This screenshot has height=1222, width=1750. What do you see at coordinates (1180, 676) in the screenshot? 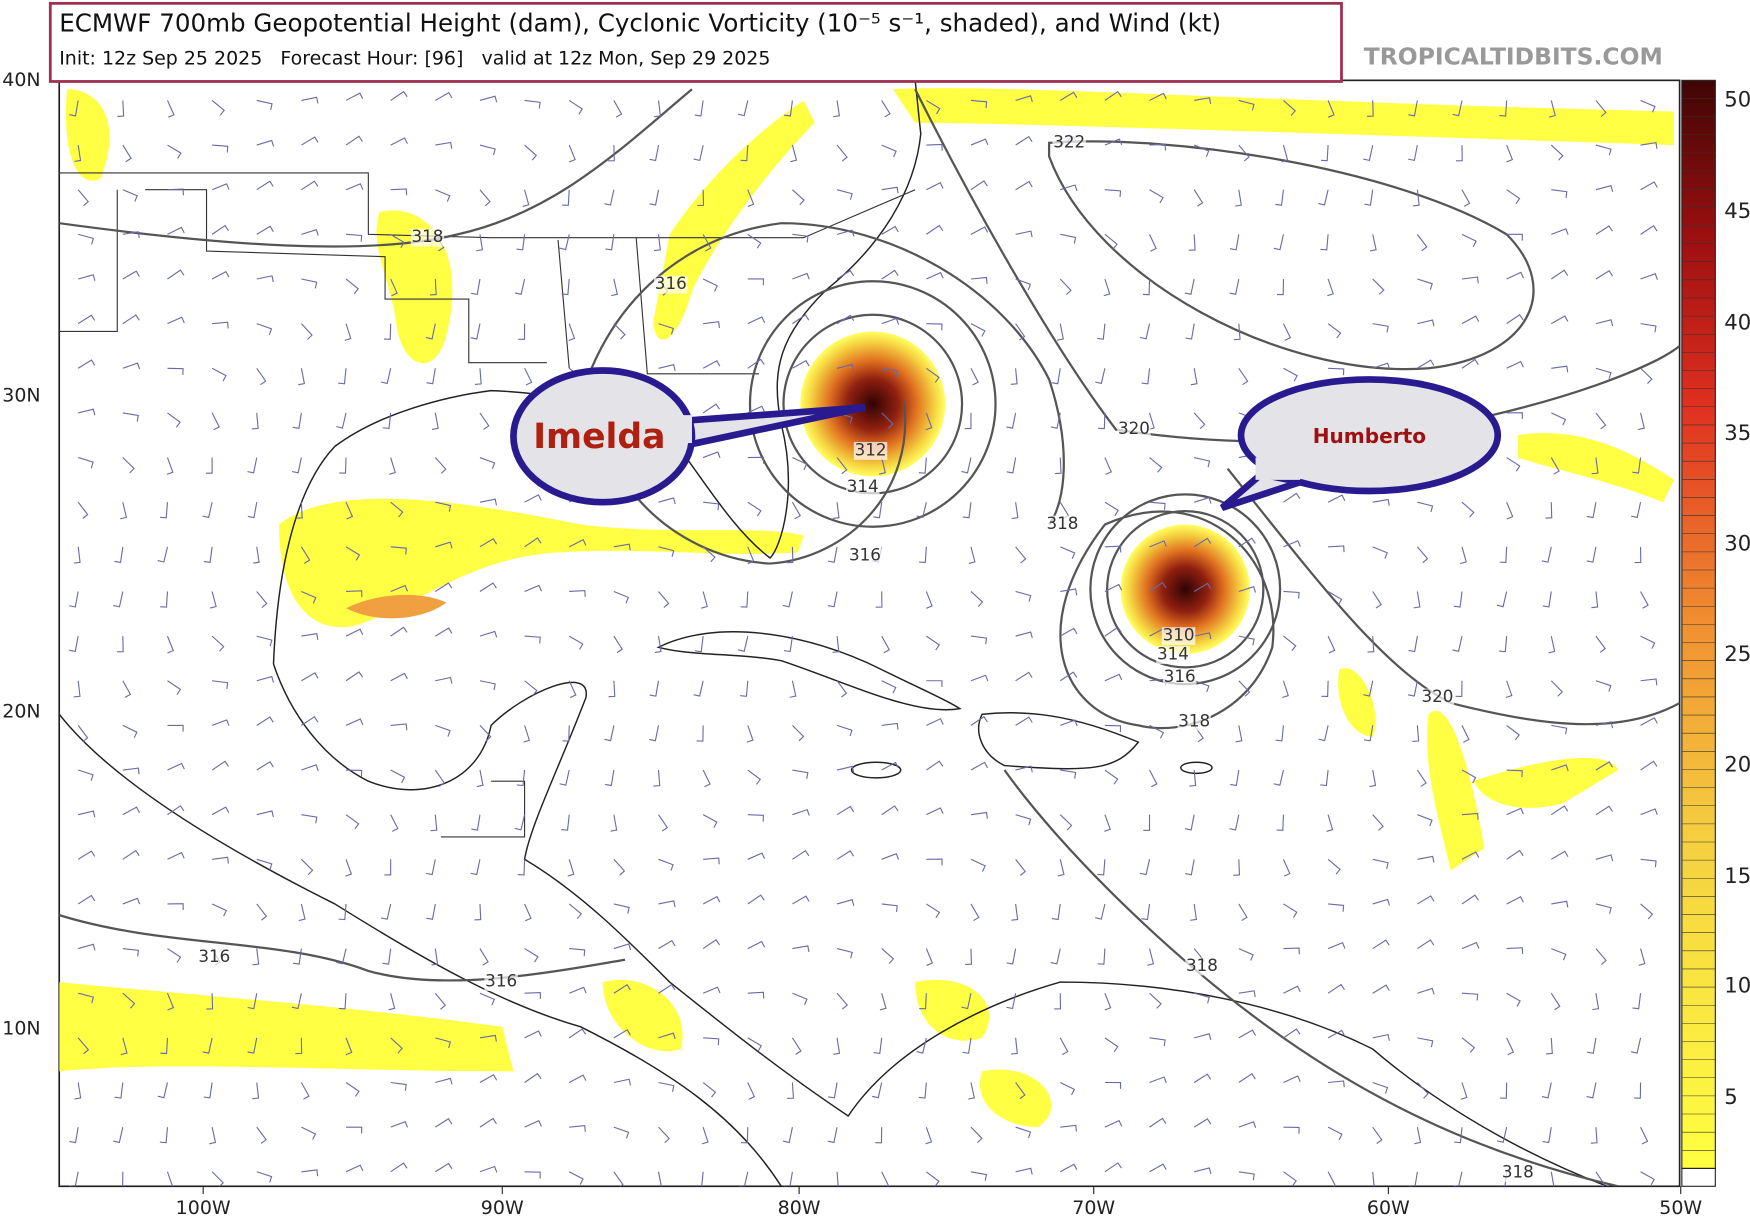
I see `contour-label: 316` at bounding box center [1180, 676].